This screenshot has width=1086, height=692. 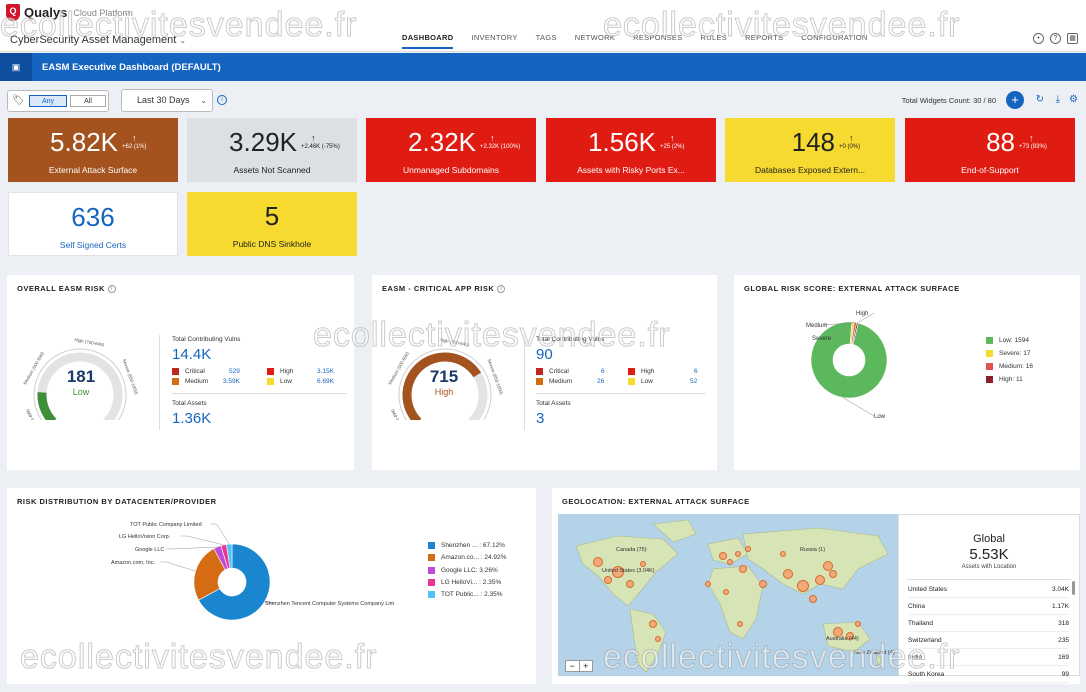 I want to click on map-label-canada: Canada (75), so click(x=631, y=550).